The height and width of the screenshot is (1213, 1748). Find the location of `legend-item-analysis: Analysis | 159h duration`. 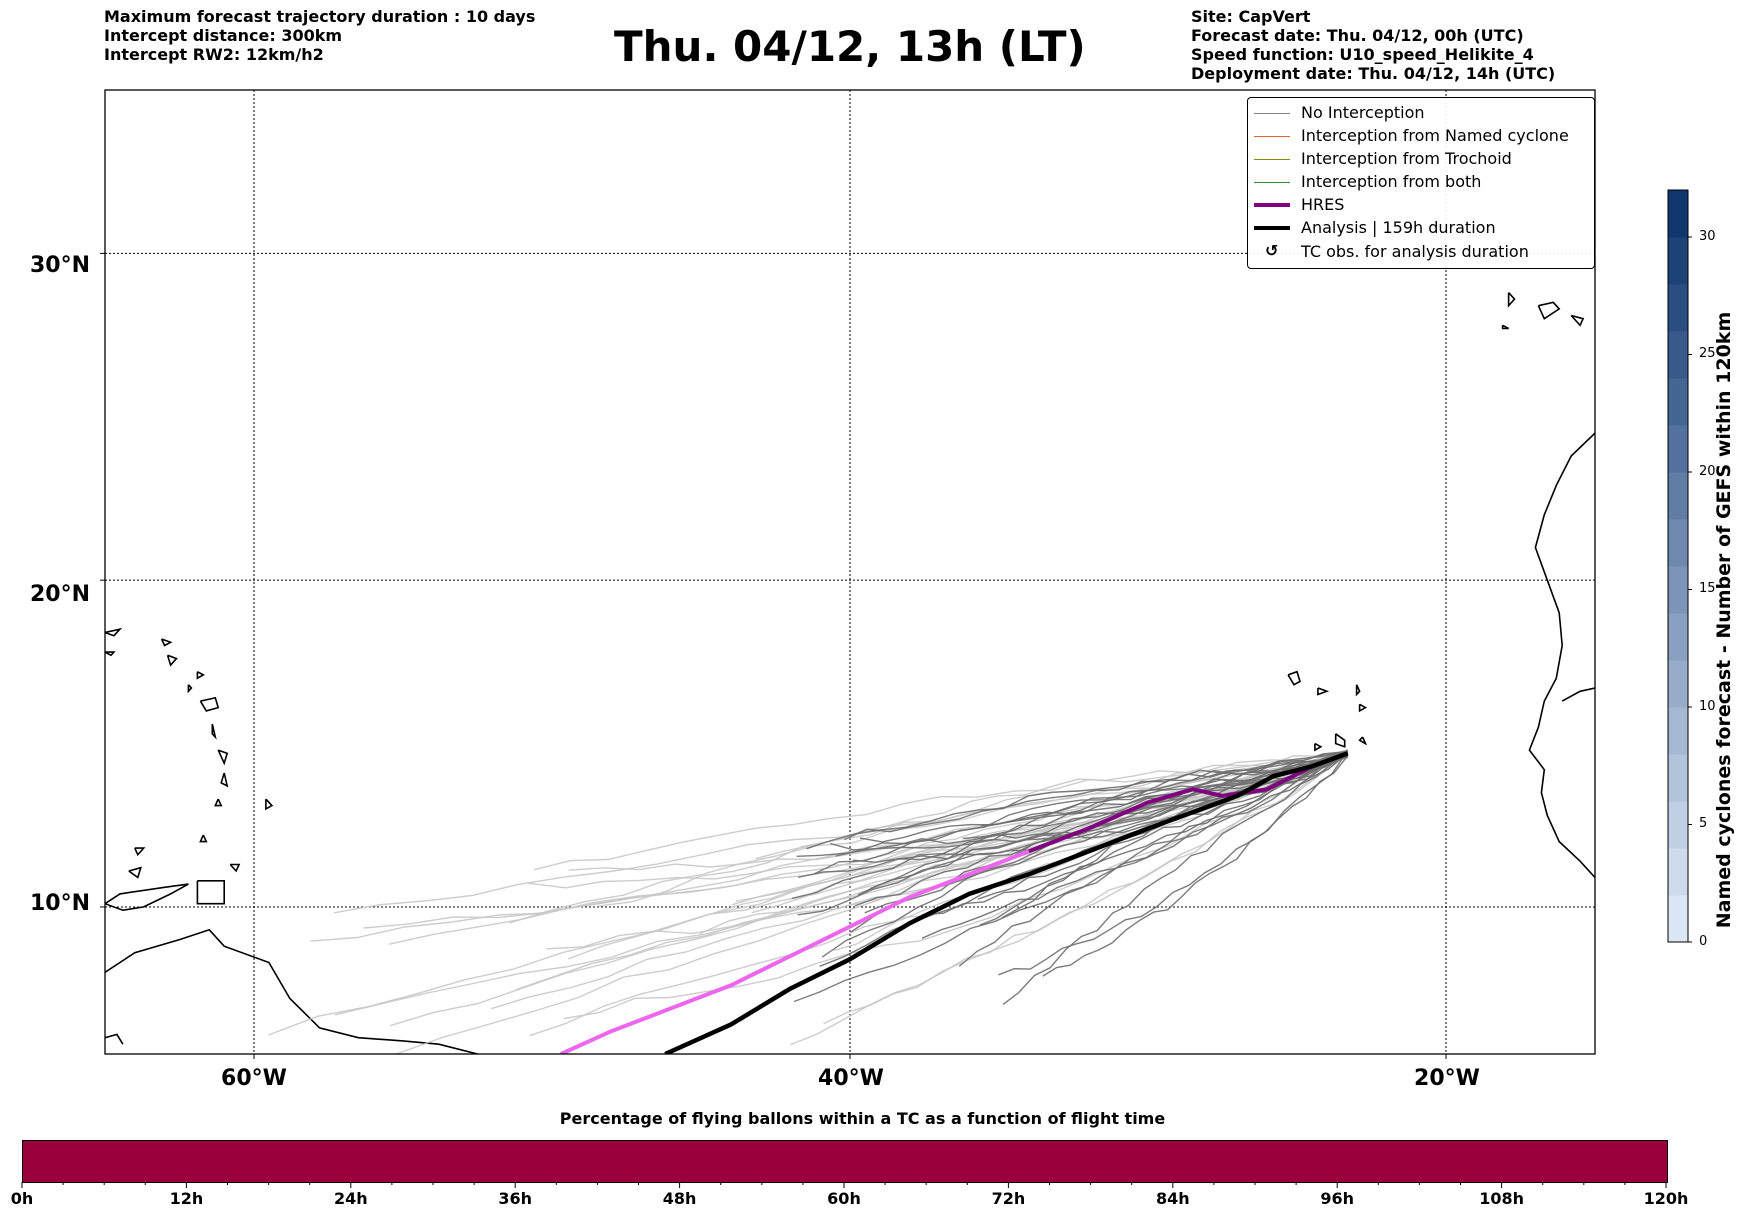

legend-item-analysis: Analysis | 159h duration is located at coordinates (1418, 228).